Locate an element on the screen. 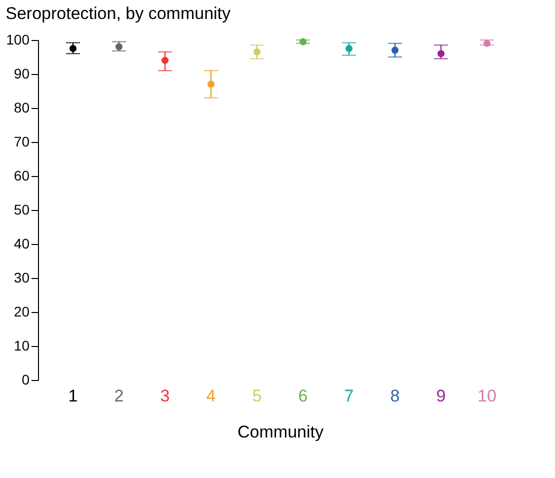 This screenshot has height=478, width=555. x-tick-label: 4 is located at coordinates (211, 396).